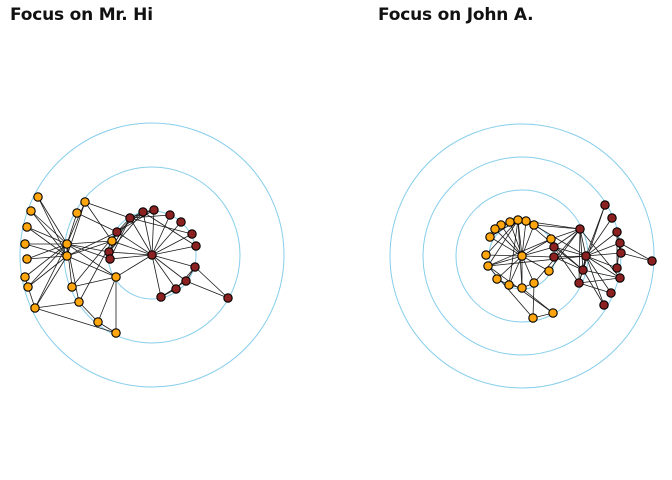 The image size is (672, 480). Describe the element at coordinates (456, 15) in the screenshot. I see `panel-title-john-a: Focus on John A.` at that location.